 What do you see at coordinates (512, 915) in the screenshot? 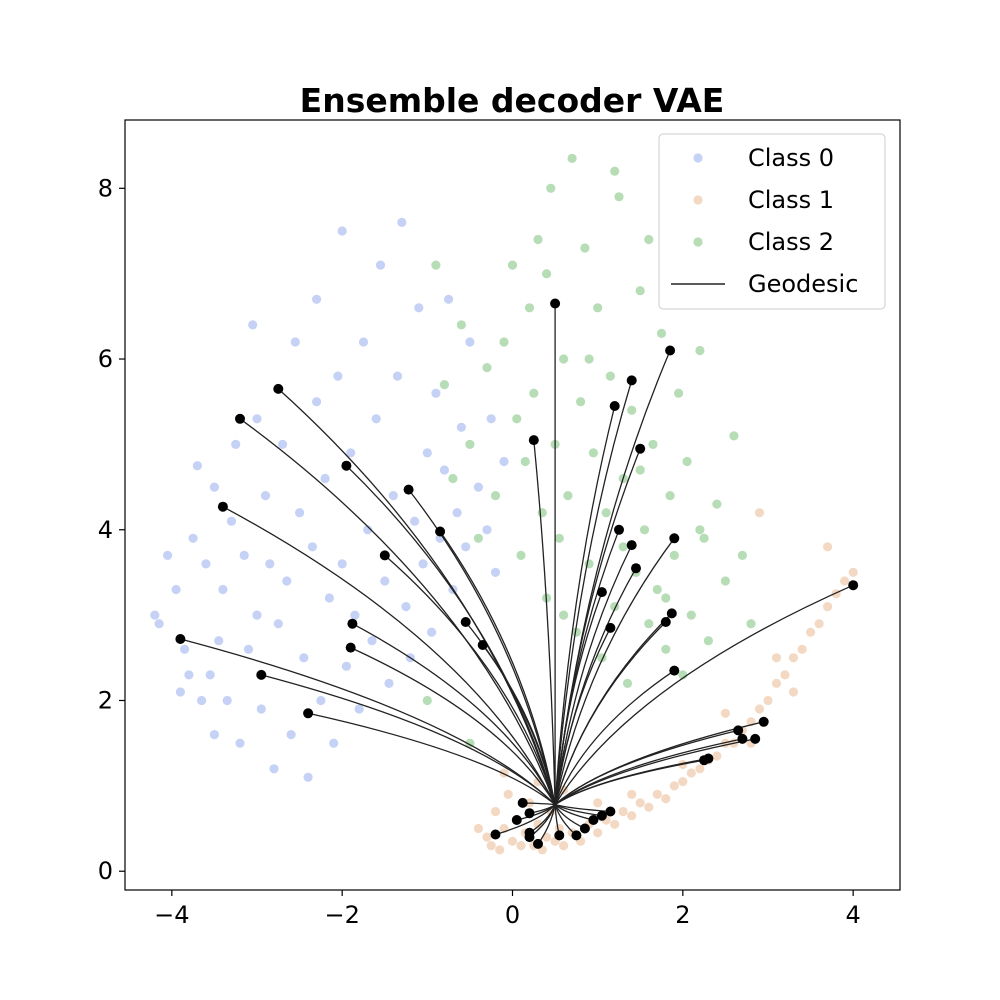
I see `x-tick-label: 0` at bounding box center [512, 915].